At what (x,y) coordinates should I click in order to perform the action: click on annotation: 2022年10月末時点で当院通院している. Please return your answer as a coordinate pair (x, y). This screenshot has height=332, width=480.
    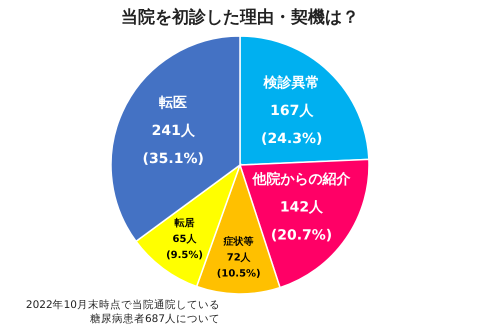
    Looking at the image, I should click on (123, 304).